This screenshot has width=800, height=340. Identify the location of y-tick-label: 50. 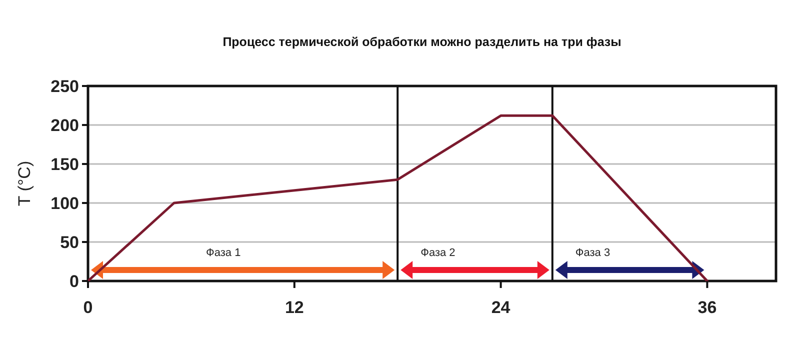
(69, 242).